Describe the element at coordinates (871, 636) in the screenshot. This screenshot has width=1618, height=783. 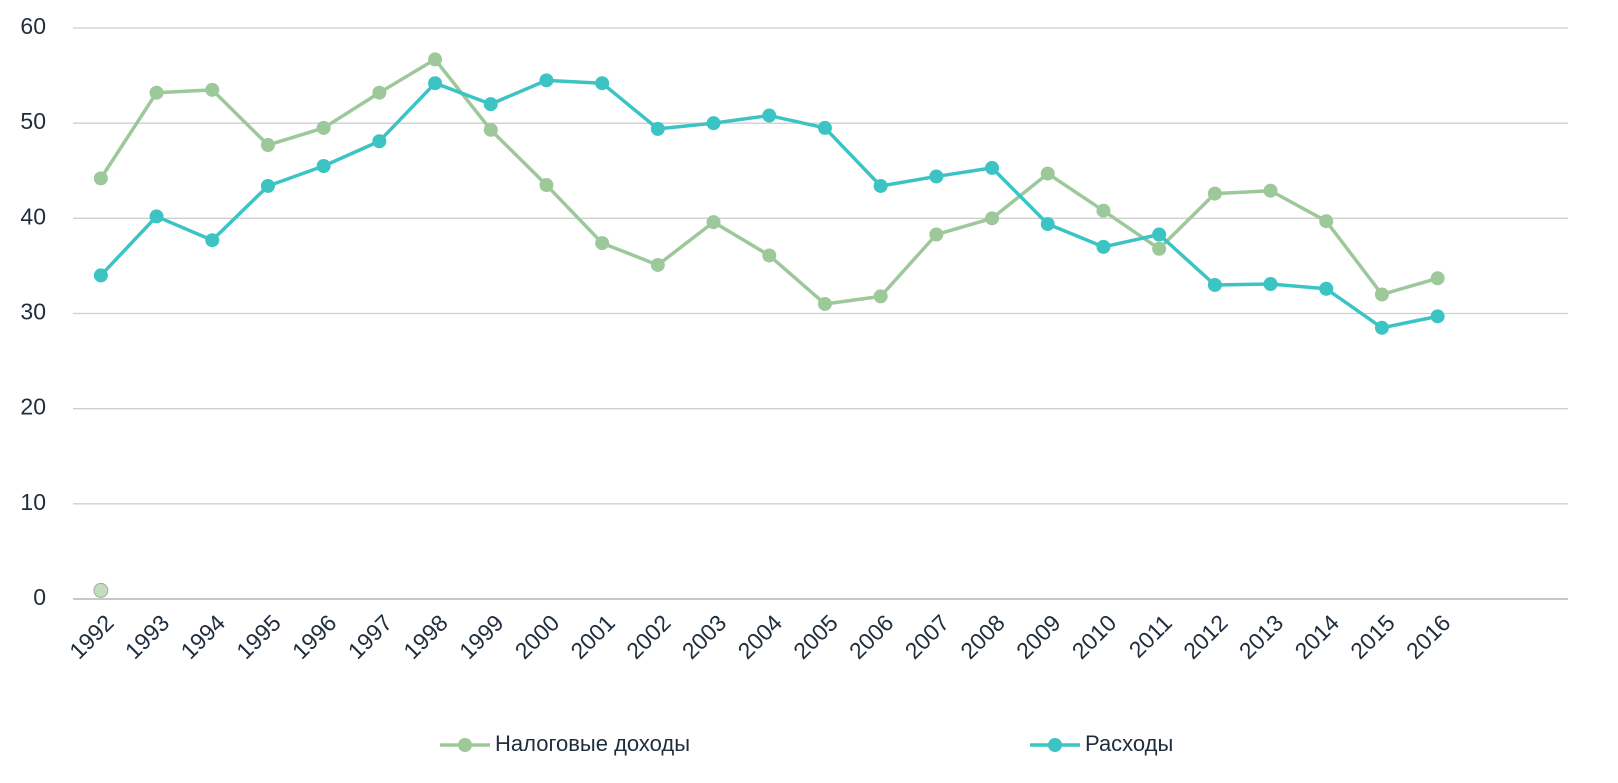
I see `x-tick-label: 2006` at that location.